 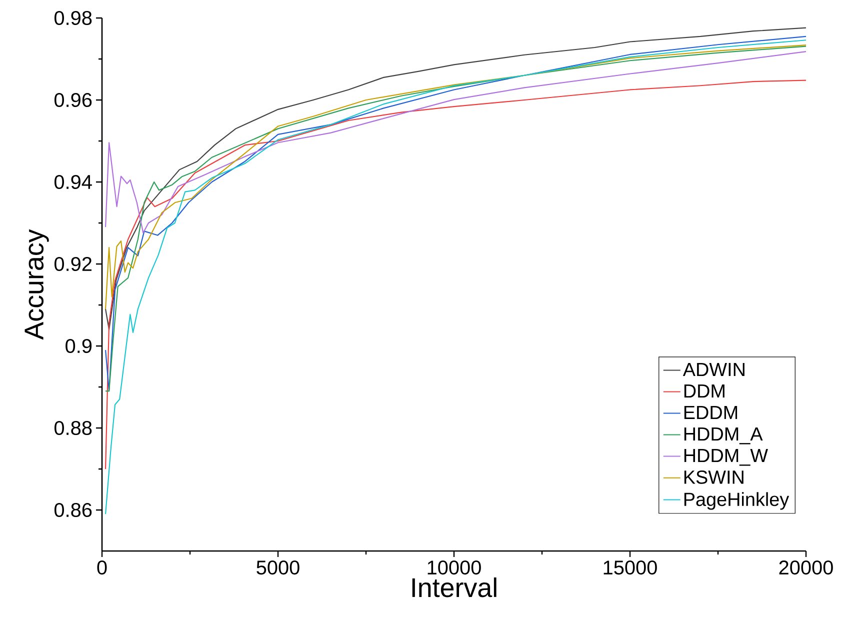 What do you see at coordinates (73, 510) in the screenshot?
I see `y-tick-label: 0.86` at bounding box center [73, 510].